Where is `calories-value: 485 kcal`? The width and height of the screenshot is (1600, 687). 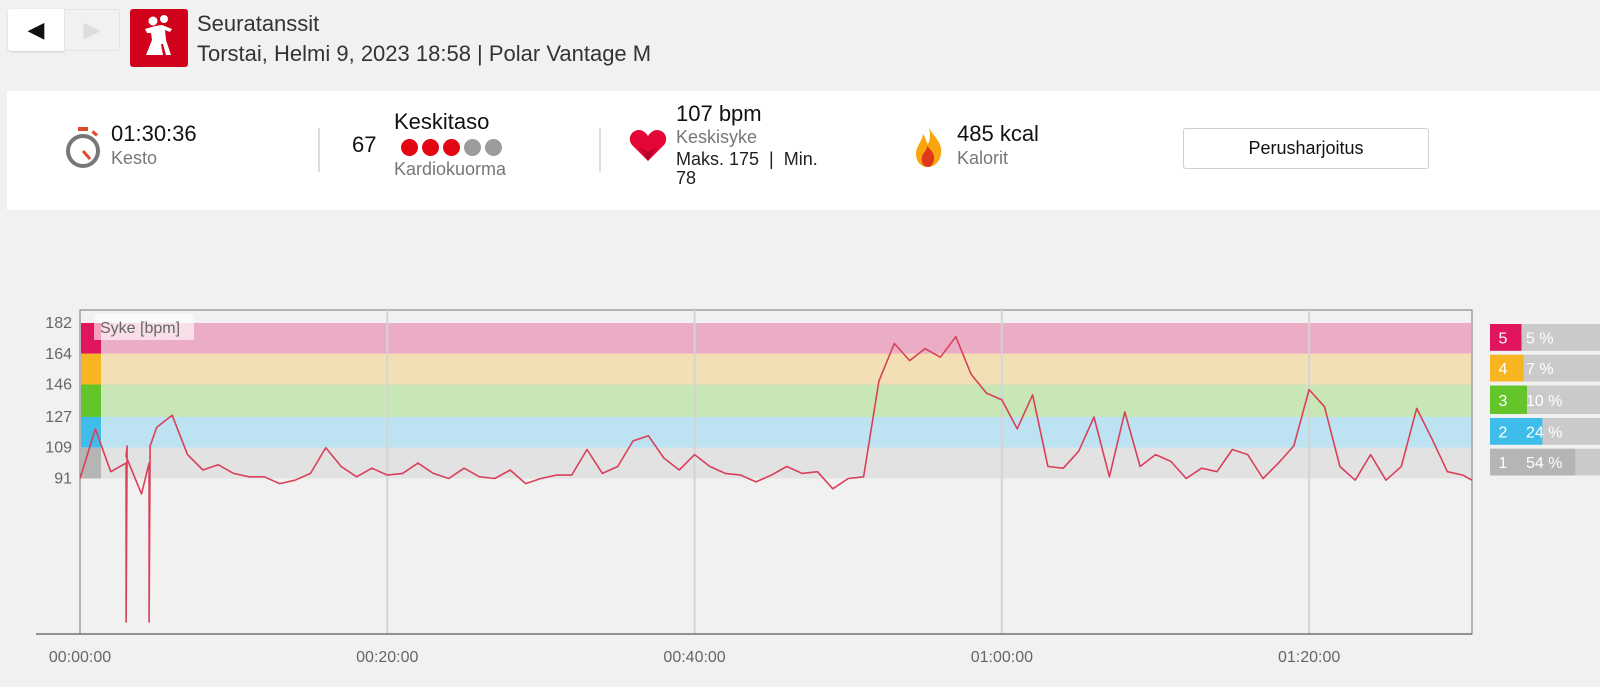 calories-value: 485 kcal is located at coordinates (998, 133).